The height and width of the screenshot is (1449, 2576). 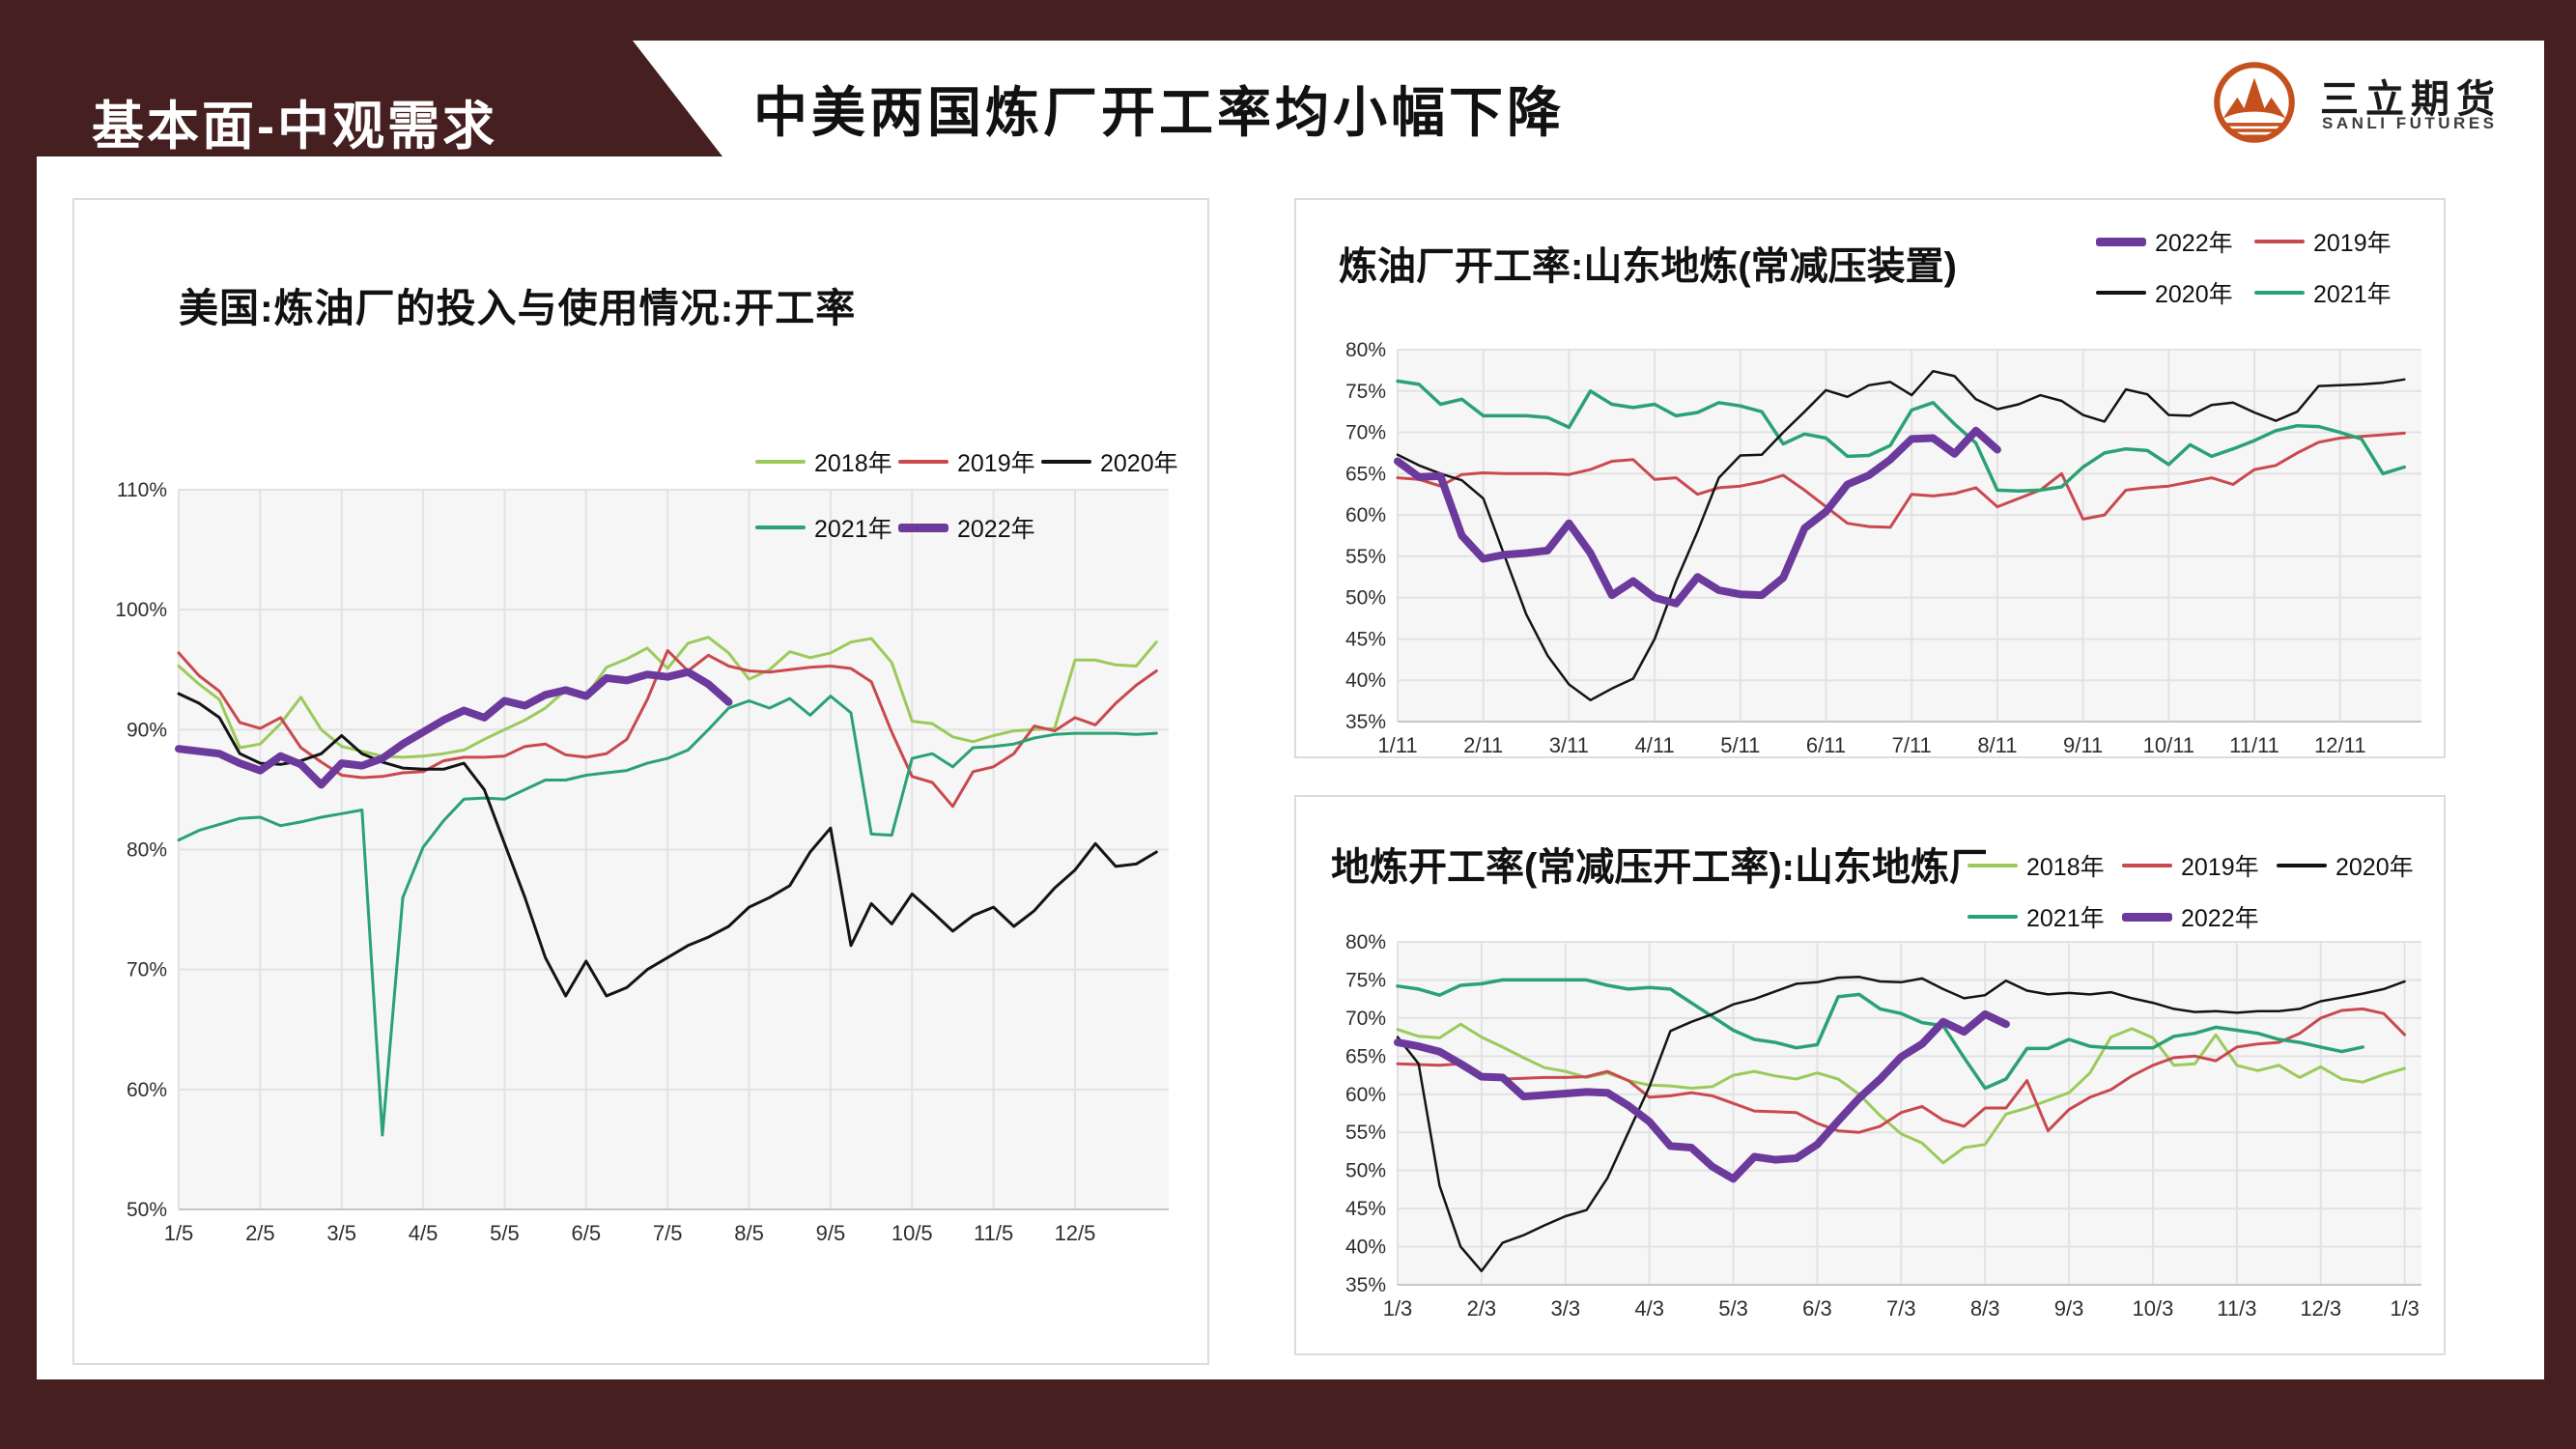 What do you see at coordinates (667, 697) in the screenshot?
I see `series-line-2018年` at bounding box center [667, 697].